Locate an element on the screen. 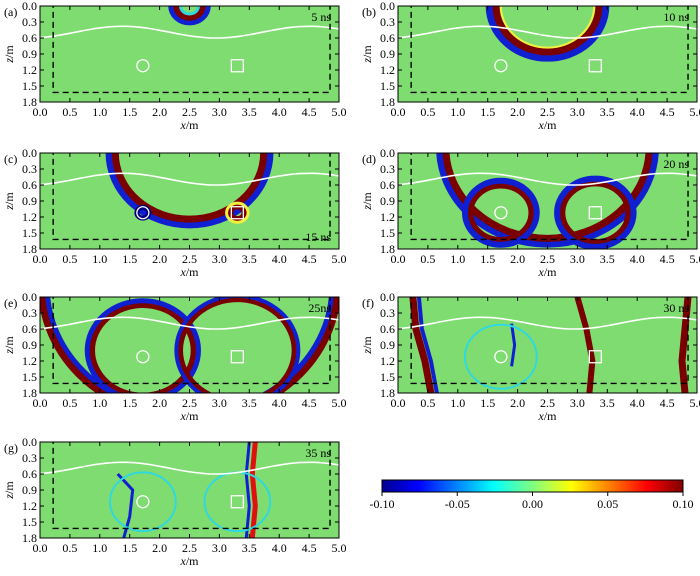  colorbar-tick-label: 0.00 is located at coordinates (532, 504).